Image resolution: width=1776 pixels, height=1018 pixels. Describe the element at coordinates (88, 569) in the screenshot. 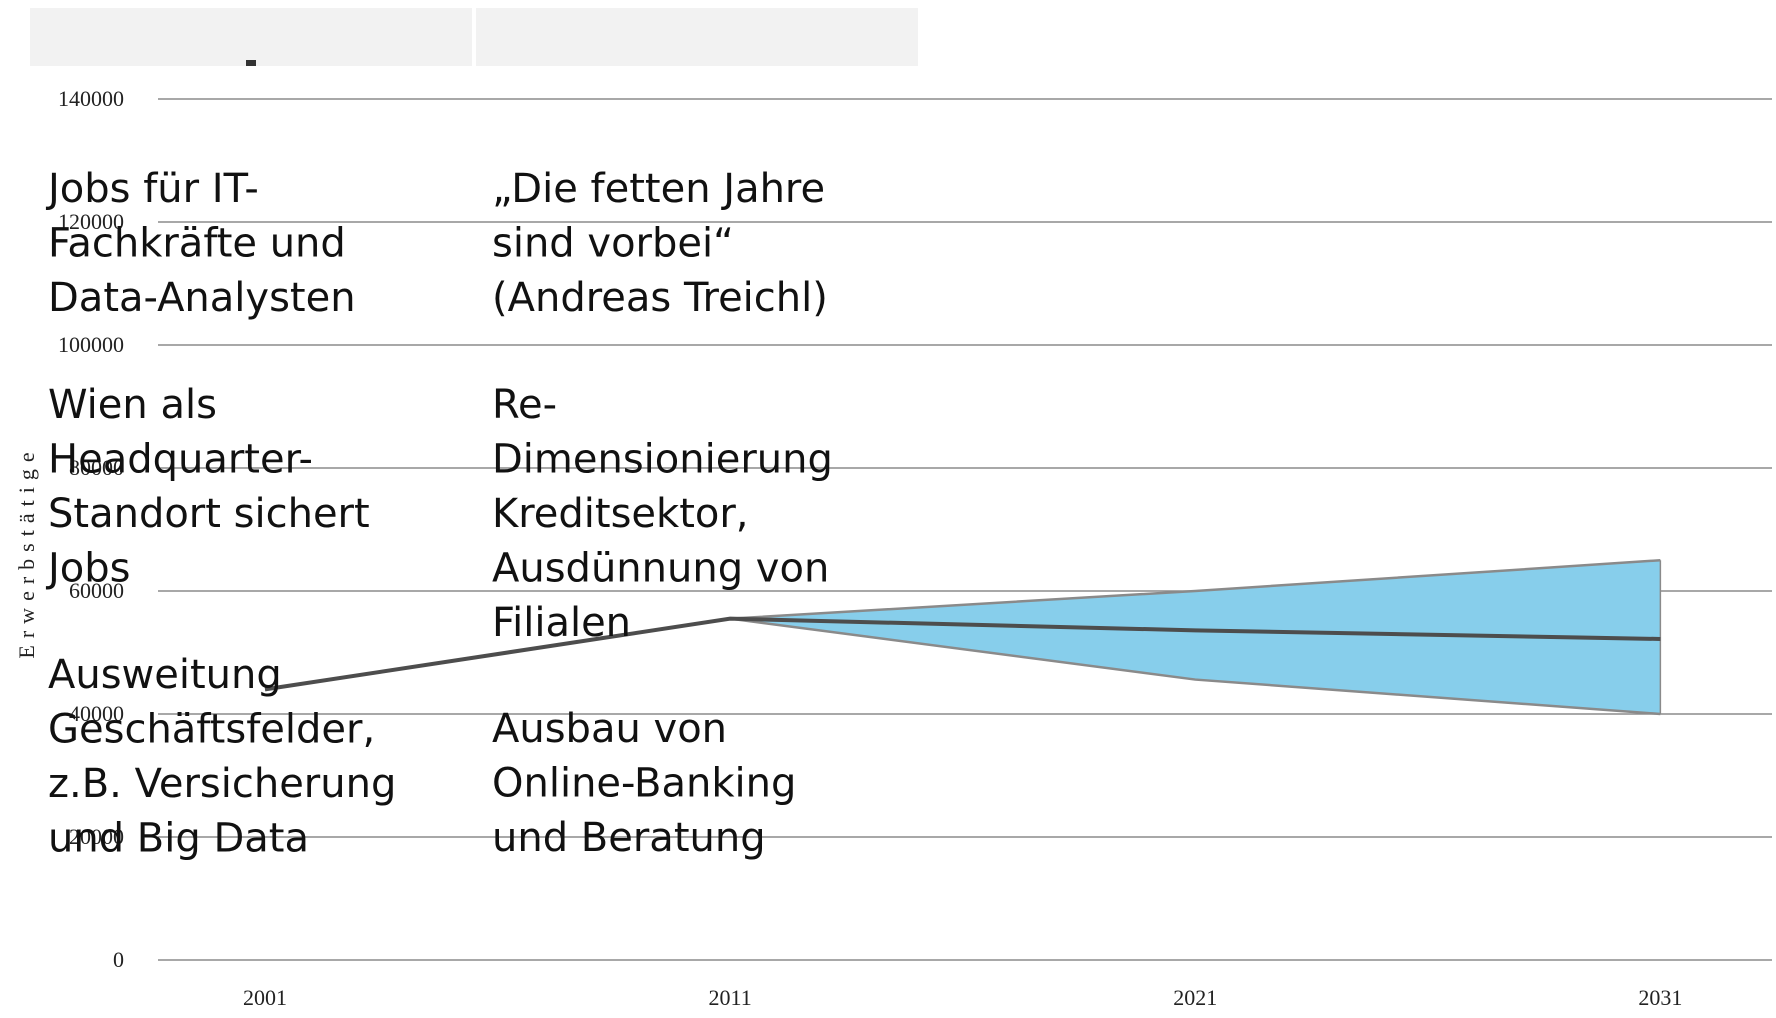

I see `annotation-line: Jobs` at that location.